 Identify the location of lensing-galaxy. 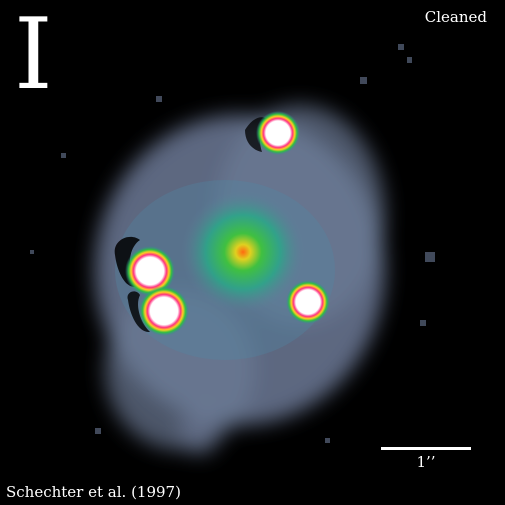
(243, 252).